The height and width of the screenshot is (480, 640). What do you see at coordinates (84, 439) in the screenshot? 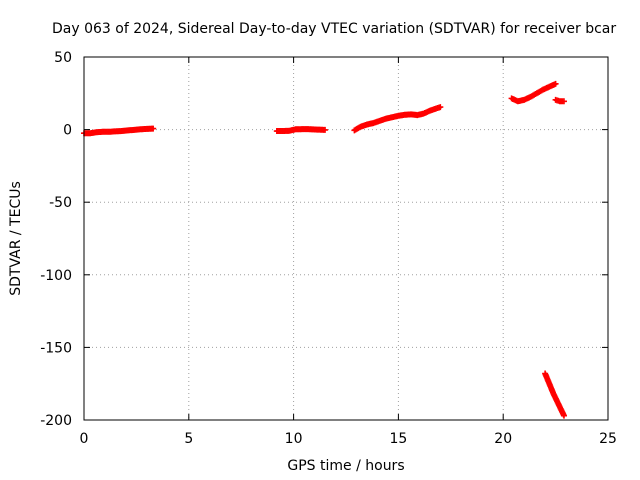
I see `x-tick-label: 0` at bounding box center [84, 439].